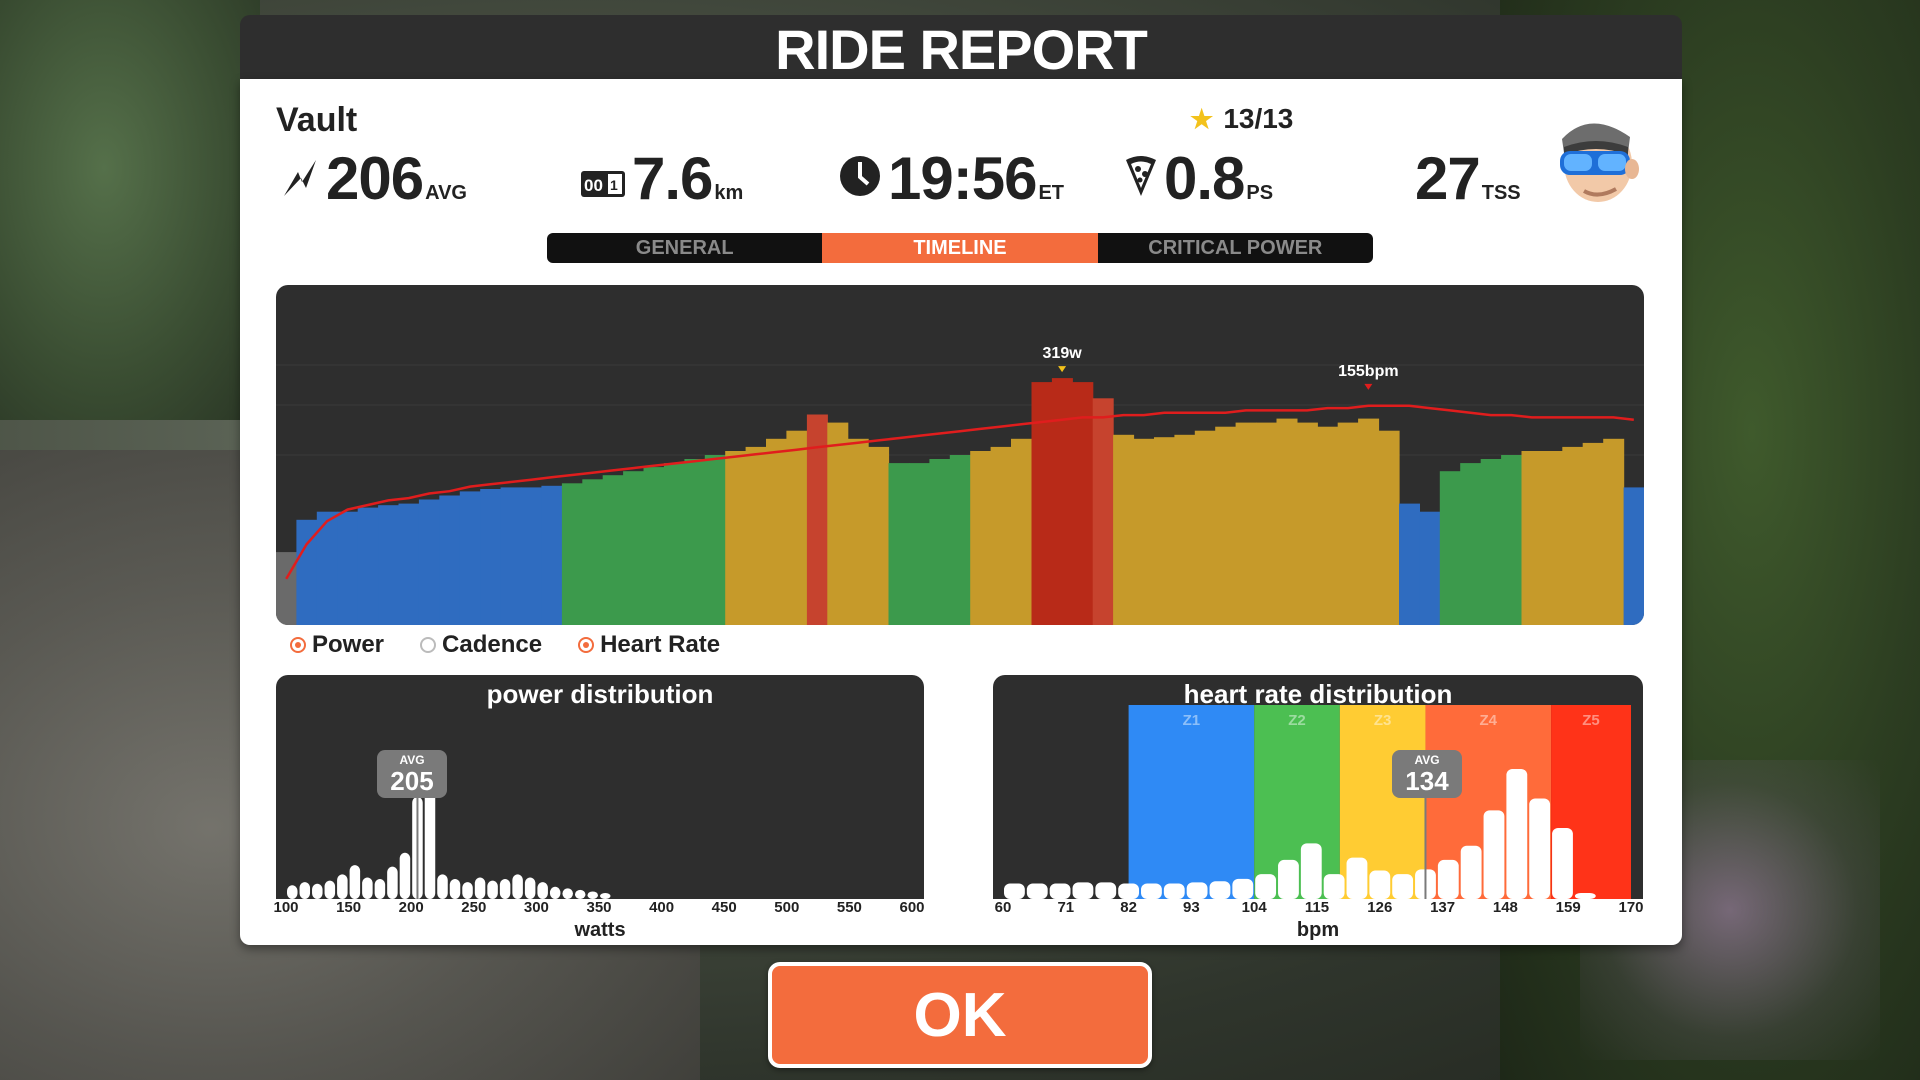 The image size is (1920, 1080). I want to click on x-tick-label: 126, so click(1380, 907).